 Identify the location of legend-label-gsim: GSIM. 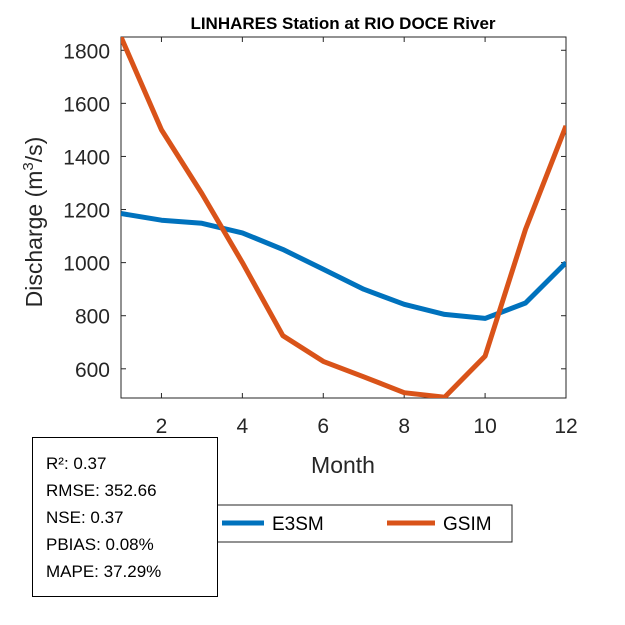
(467, 524).